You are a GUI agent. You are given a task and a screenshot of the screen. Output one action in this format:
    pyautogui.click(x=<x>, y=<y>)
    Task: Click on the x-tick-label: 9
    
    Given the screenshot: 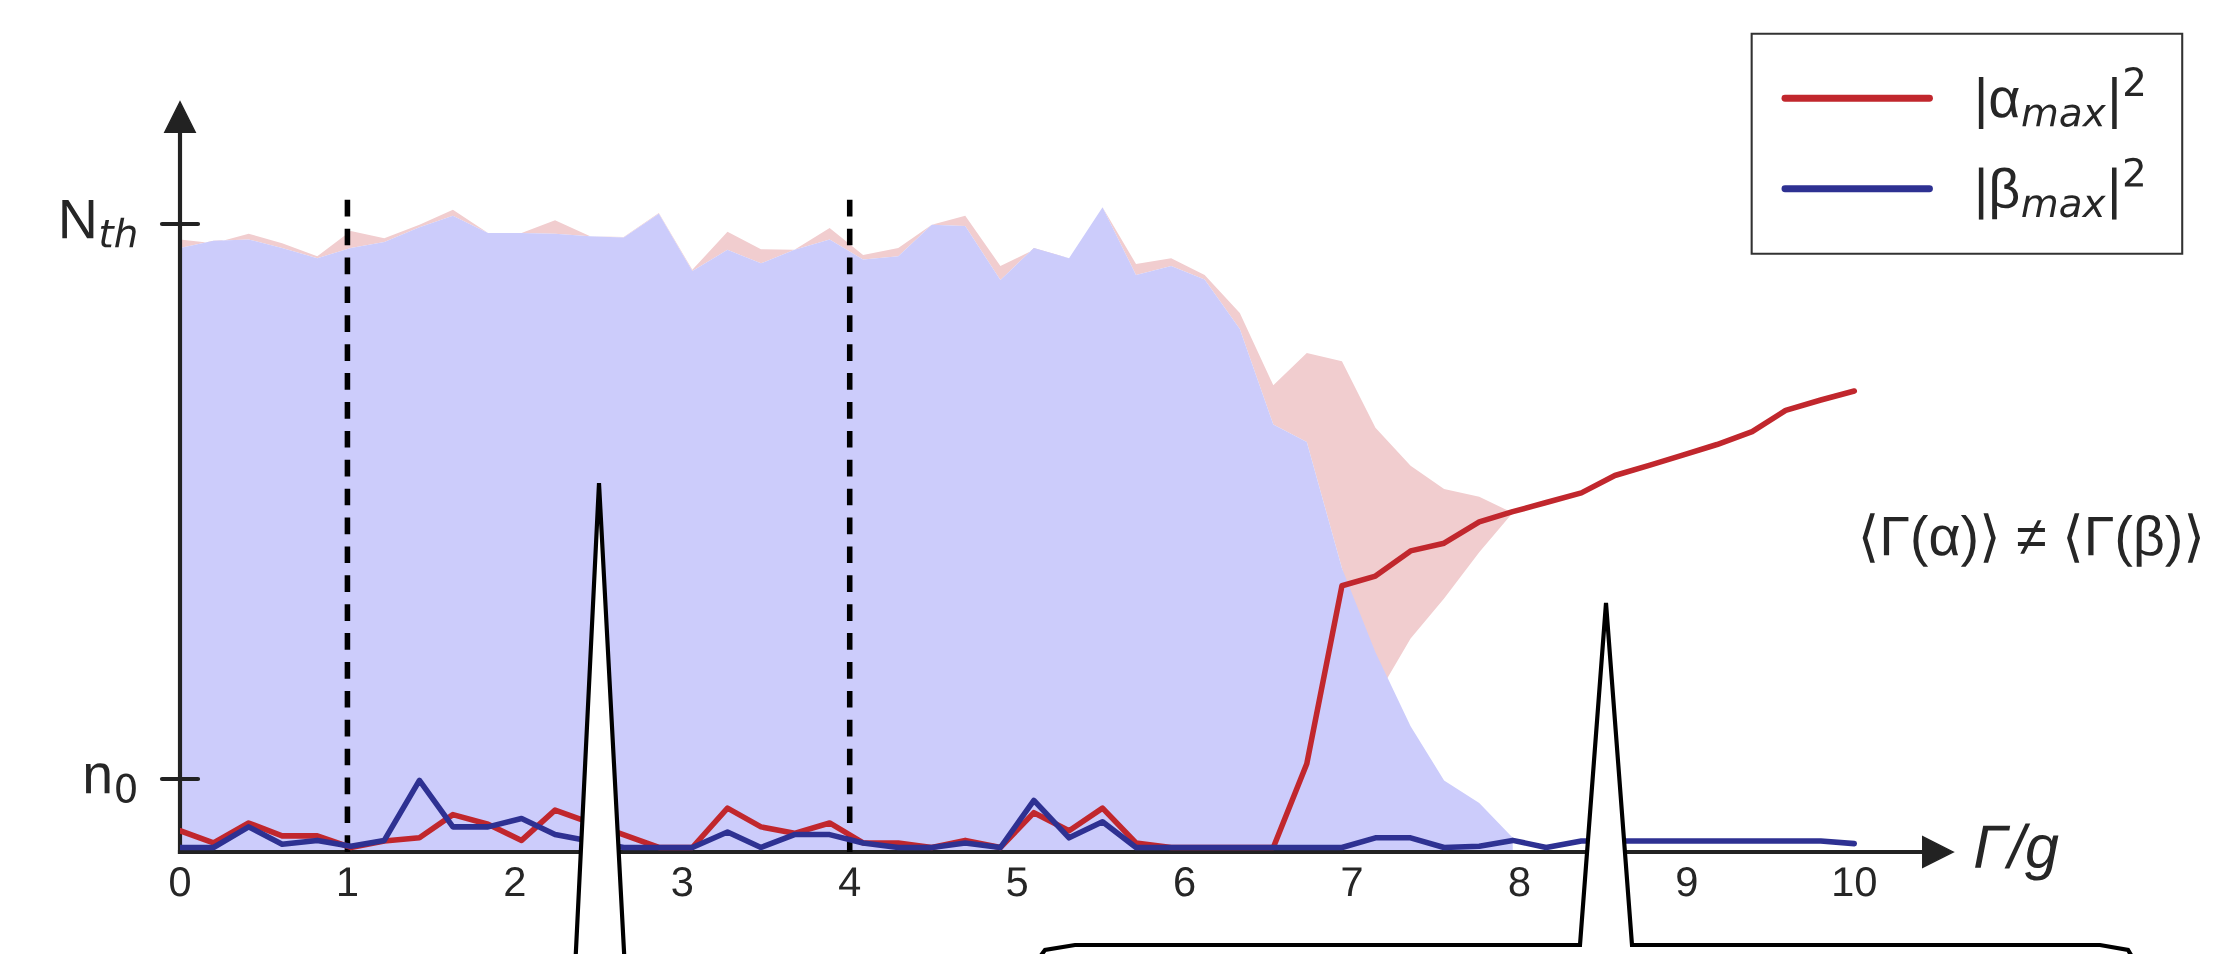 What is the action you would take?
    pyautogui.click(x=1687, y=881)
    